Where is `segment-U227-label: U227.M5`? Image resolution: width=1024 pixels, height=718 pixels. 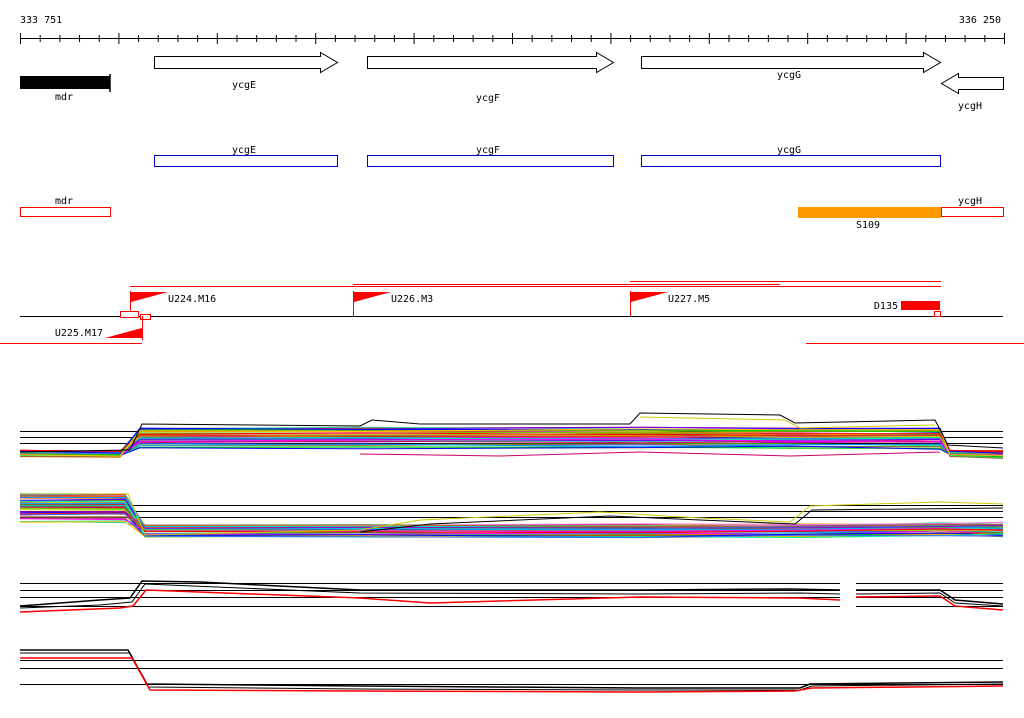
segment-U227-label: U227.M5 is located at coordinates (689, 299).